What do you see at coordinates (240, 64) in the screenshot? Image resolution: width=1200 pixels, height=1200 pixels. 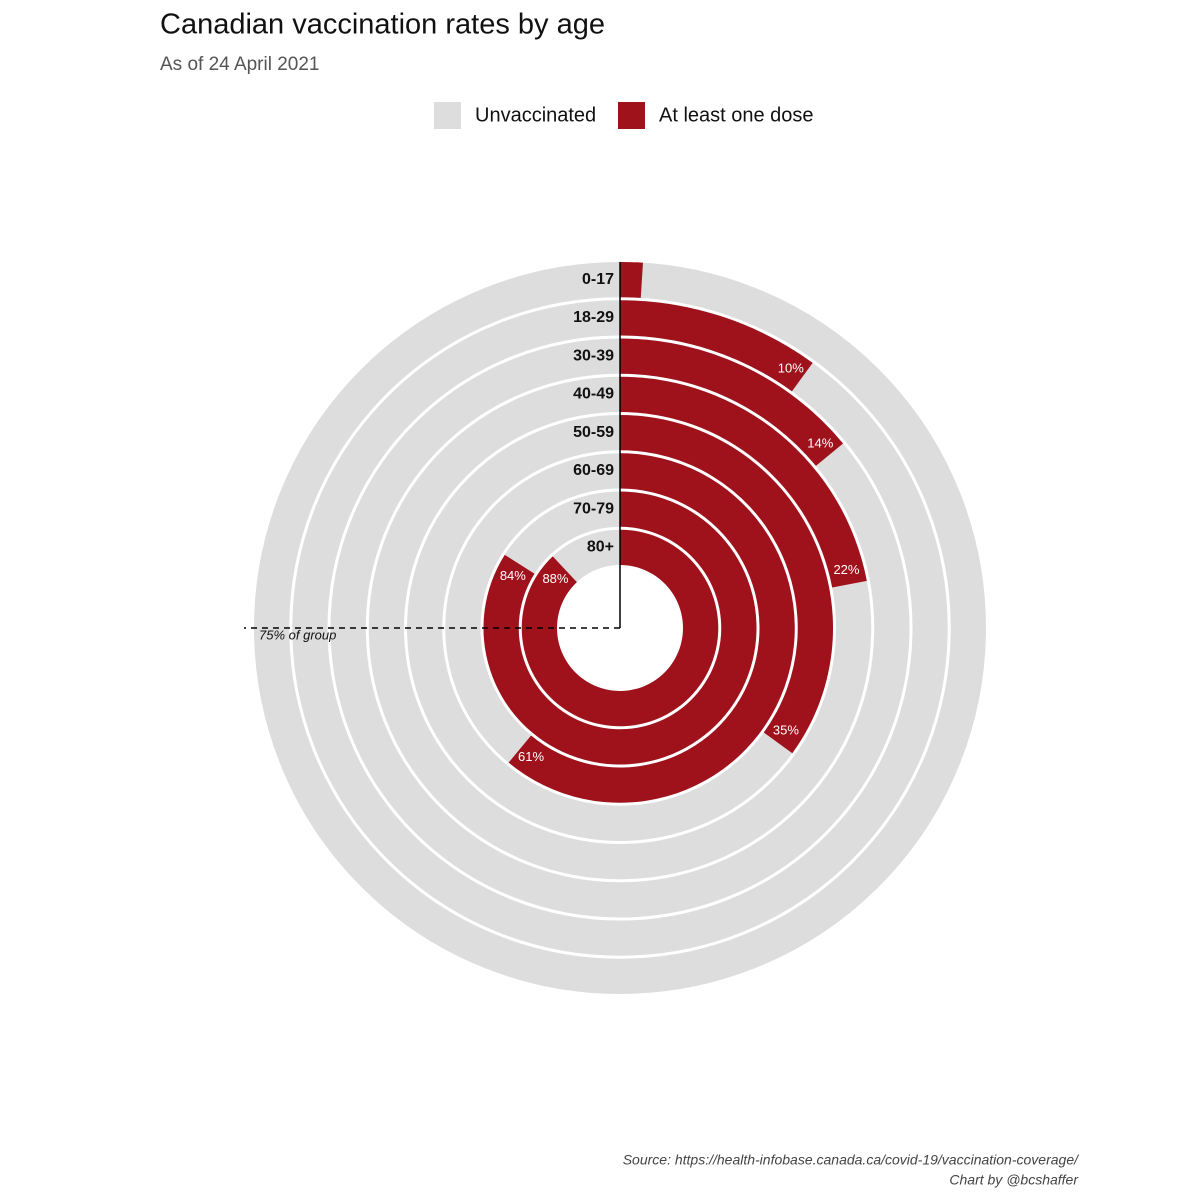 I see `chart-subtitle: As of 24 April 2021` at bounding box center [240, 64].